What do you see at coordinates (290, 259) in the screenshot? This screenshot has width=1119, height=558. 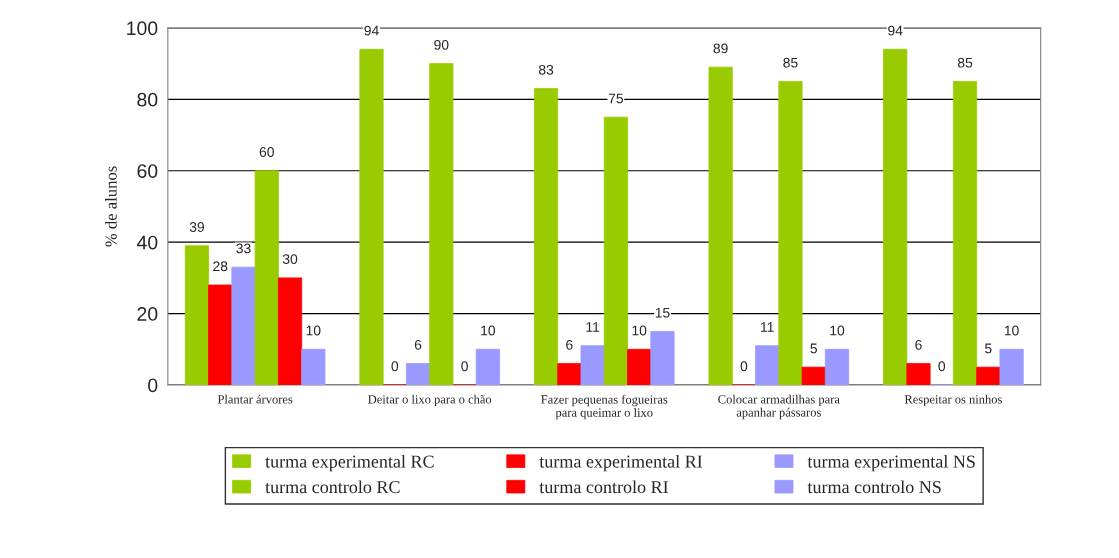 I see `data-label: 30` at bounding box center [290, 259].